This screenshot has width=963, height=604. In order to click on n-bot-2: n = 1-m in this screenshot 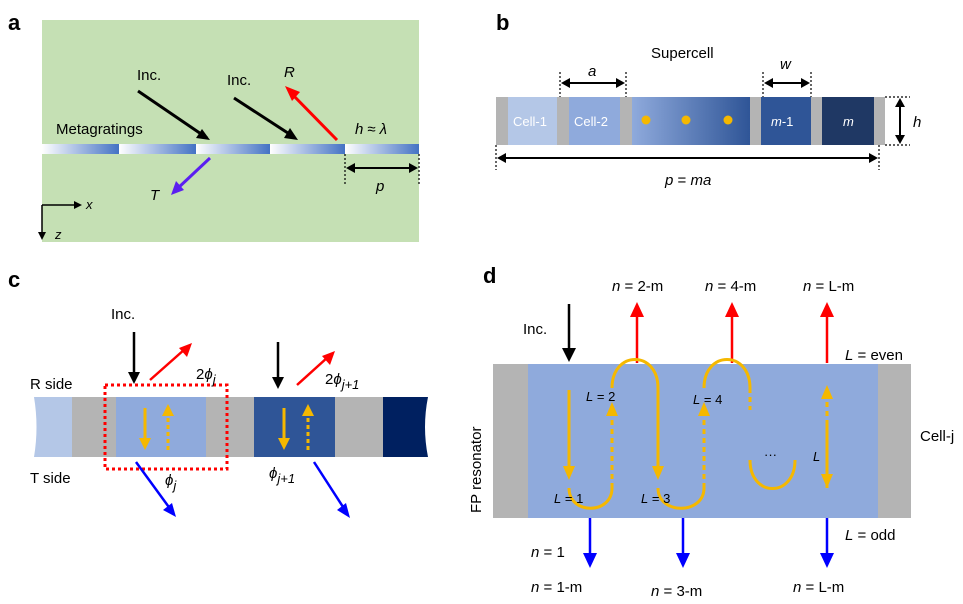, I will do `click(556, 587)`.